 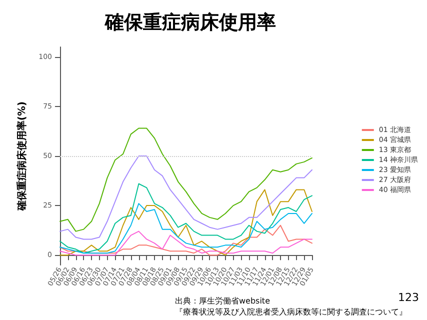 I want to click on source-note: 出典：厚生労働省website, so click(x=222, y=301).